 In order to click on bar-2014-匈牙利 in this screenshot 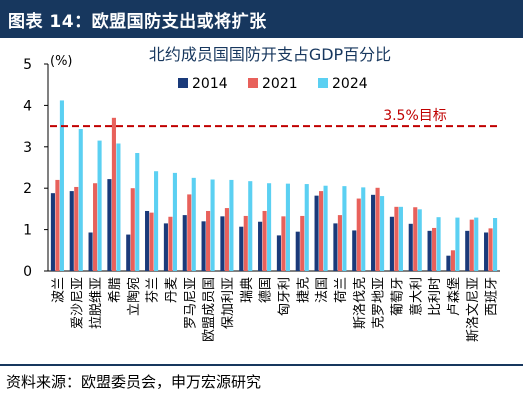, I will do `click(278, 253)`.